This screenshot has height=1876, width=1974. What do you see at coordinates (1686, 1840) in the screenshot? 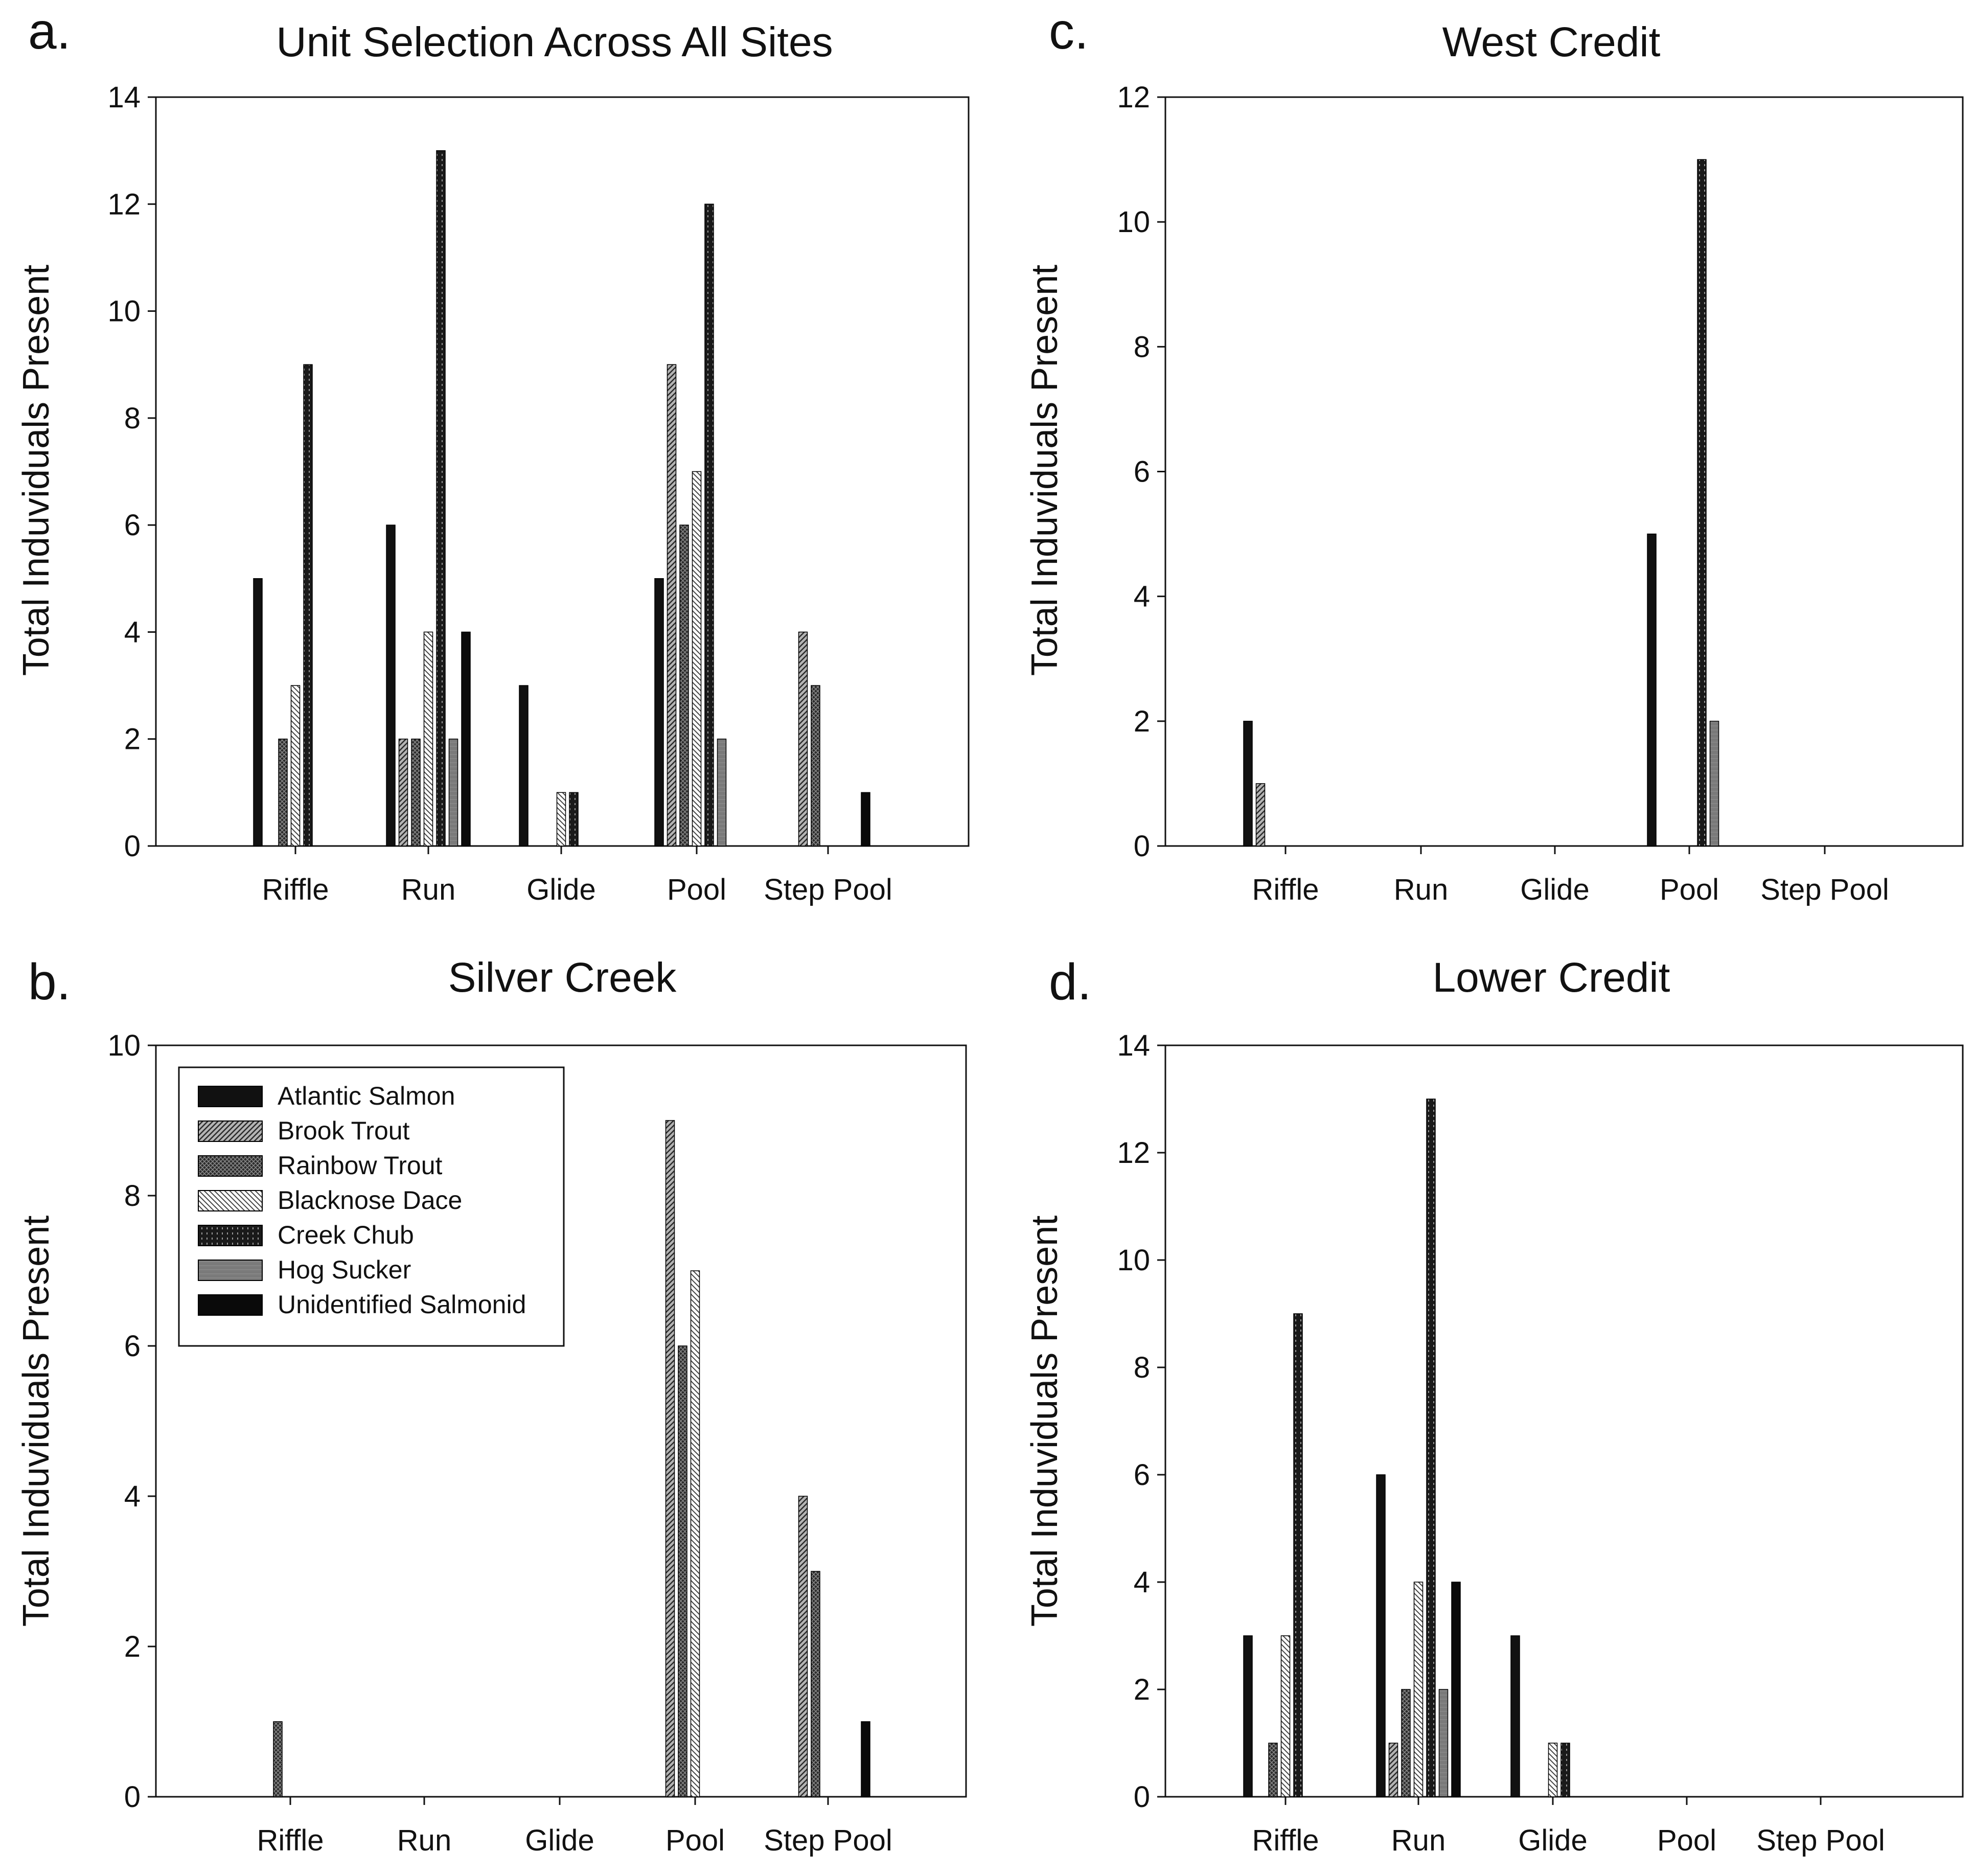
I see `x-tick-label-d-3: Pool` at bounding box center [1686, 1840].